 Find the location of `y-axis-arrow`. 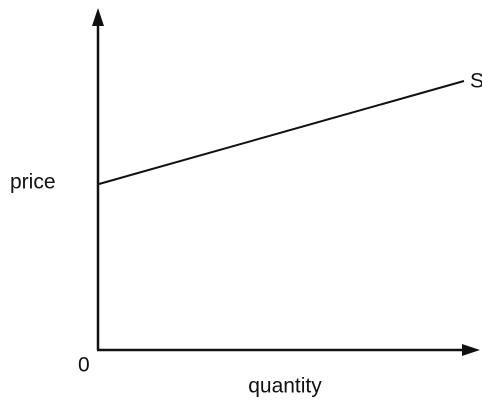

y-axis-arrow is located at coordinates (98, 17).